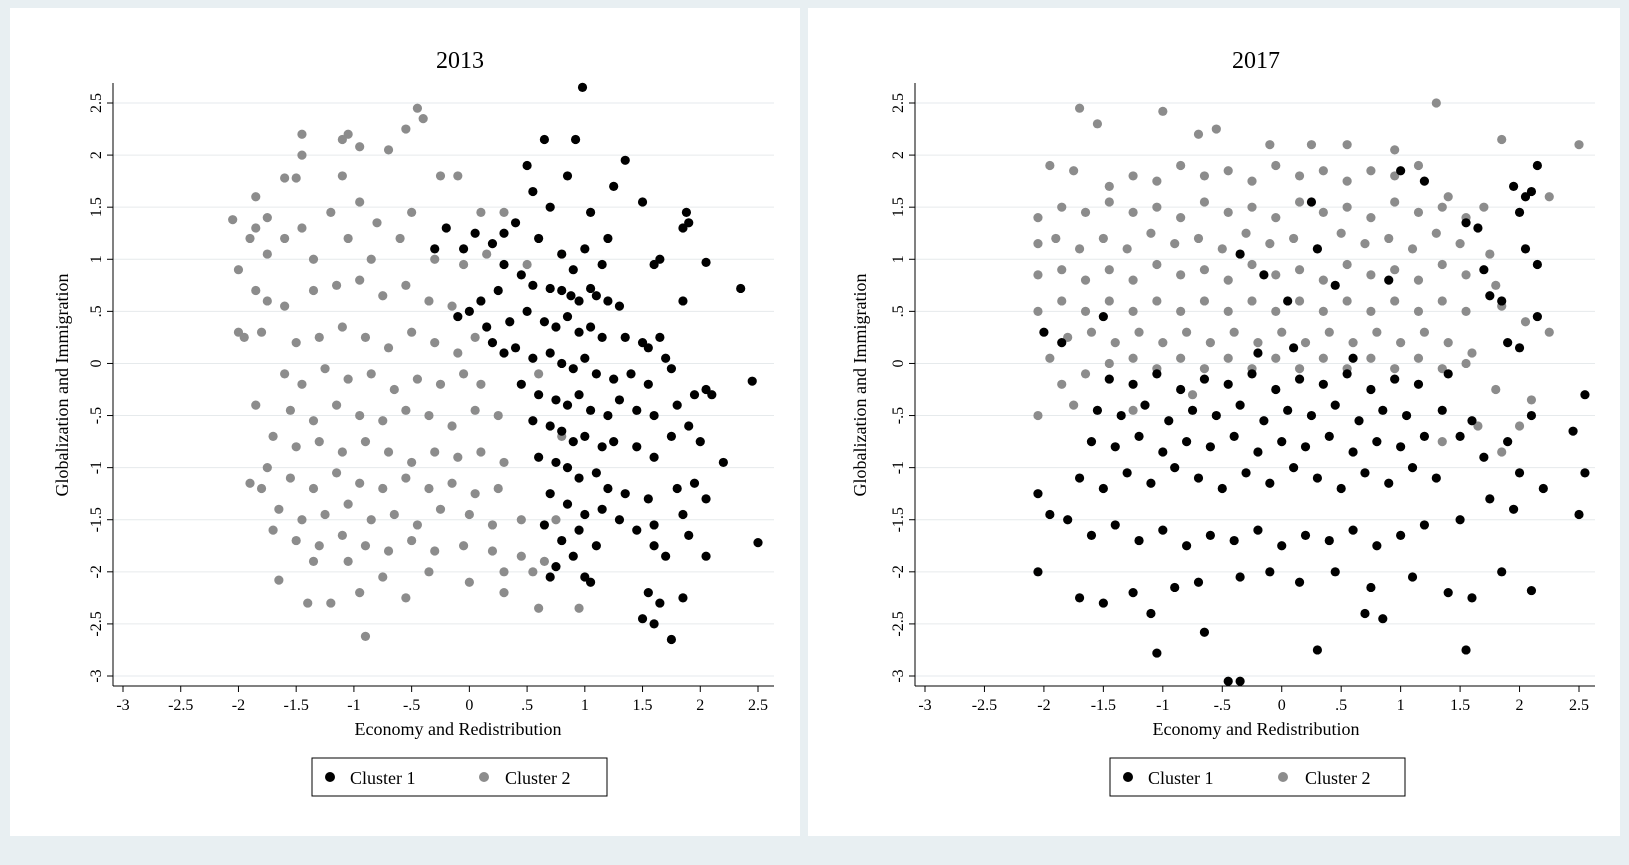 This screenshot has height=865, width=1629. What do you see at coordinates (460, 61) in the screenshot?
I see `chart-title: 2013` at bounding box center [460, 61].